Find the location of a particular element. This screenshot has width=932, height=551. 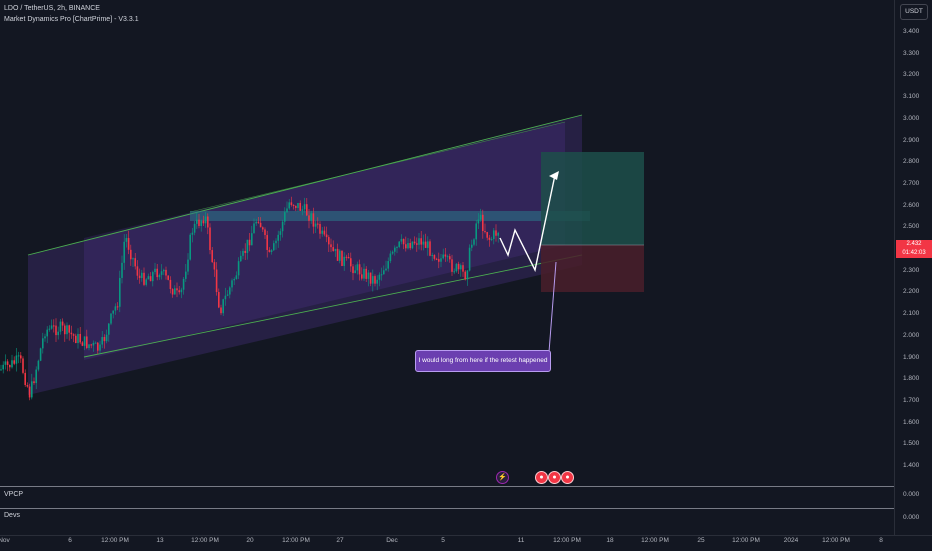

resistance-zone is located at coordinates (390, 216).